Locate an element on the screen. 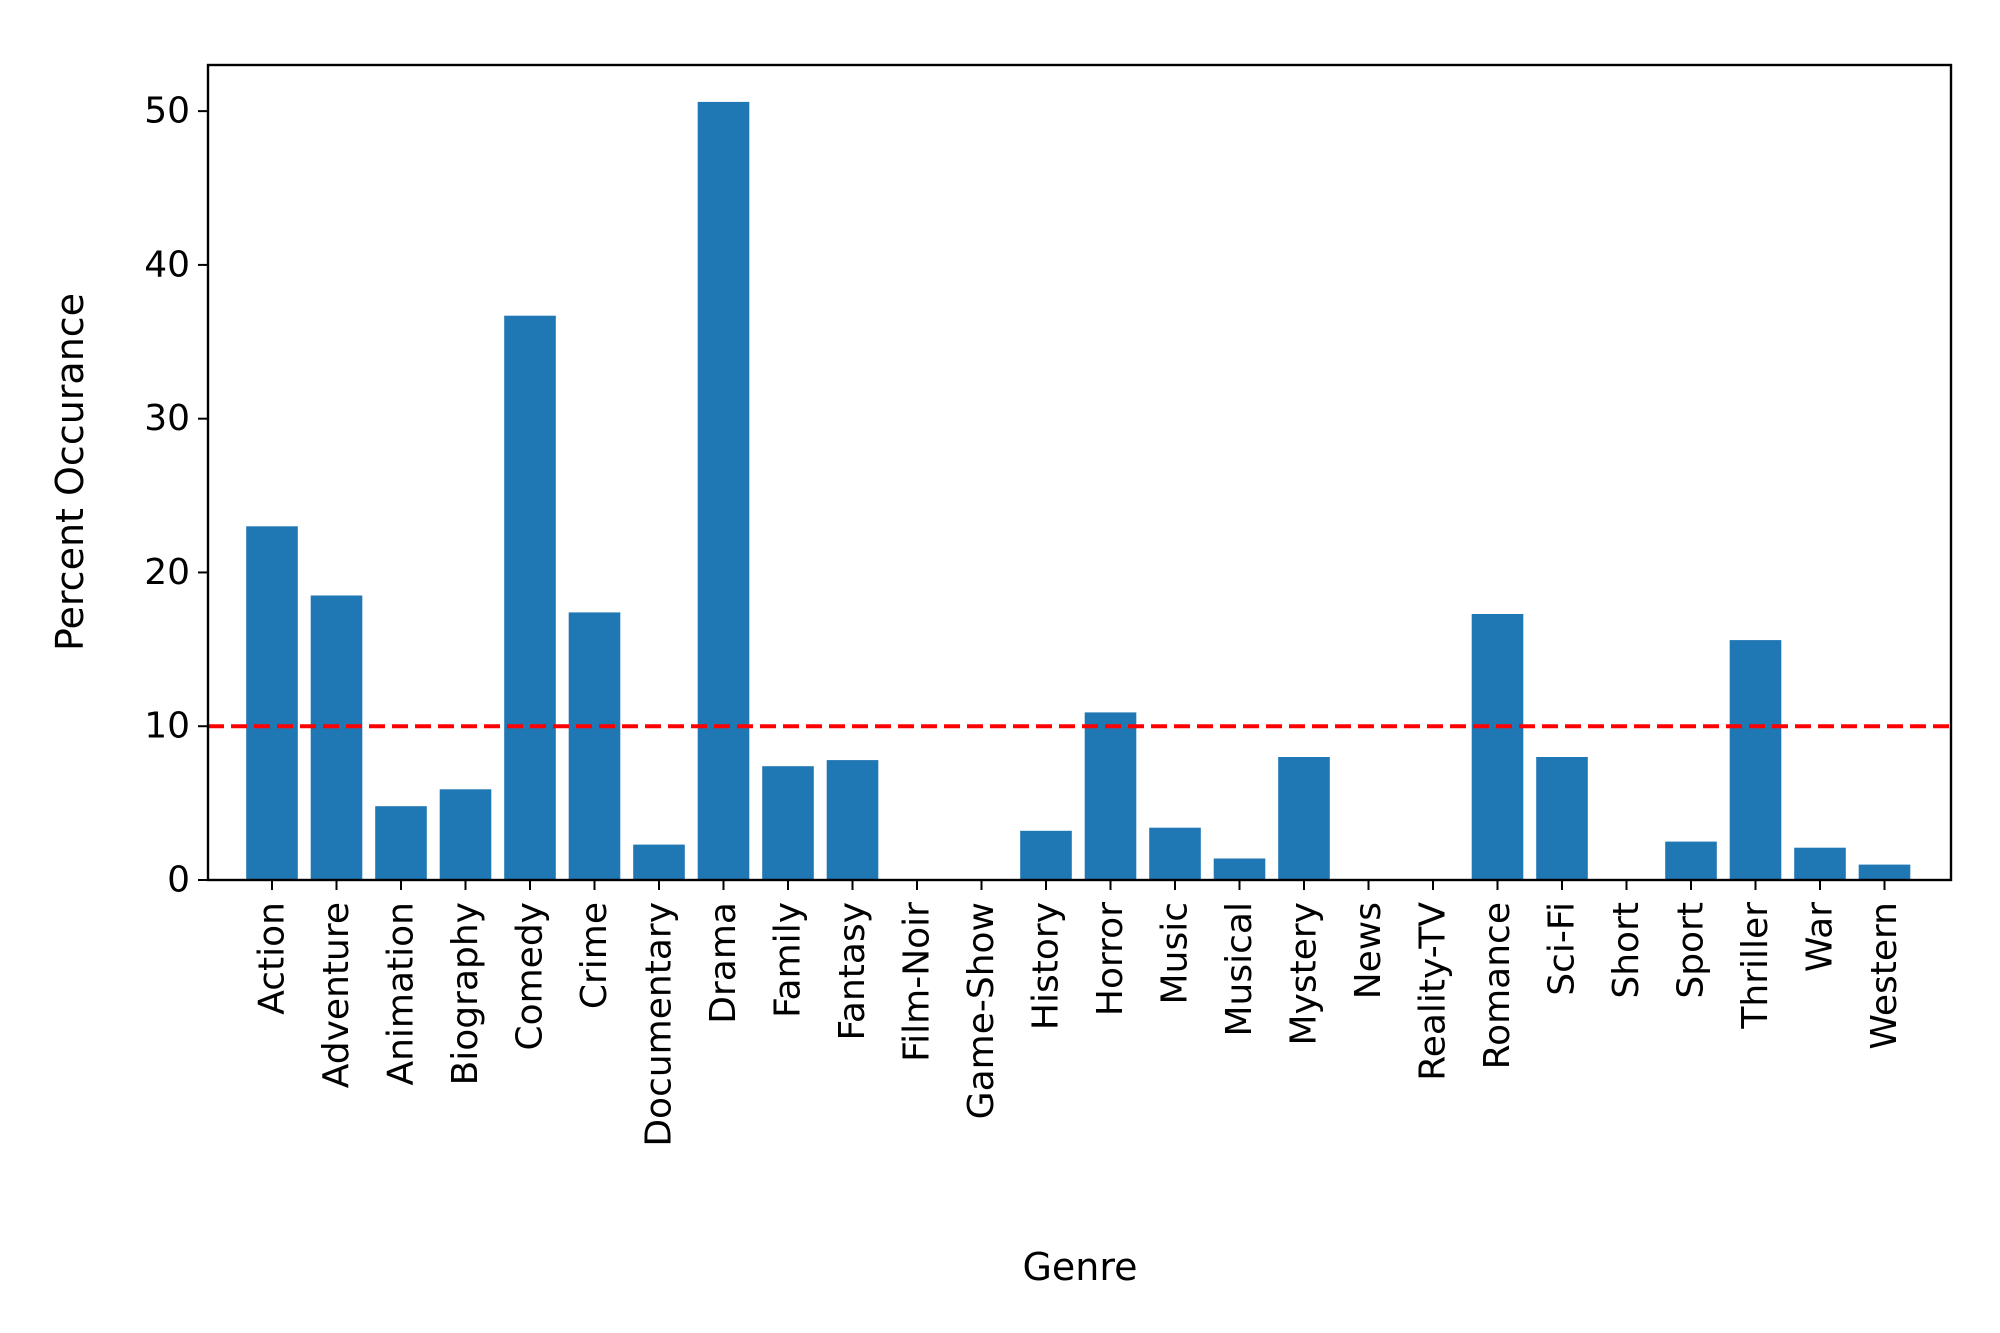 Image resolution: width=2000 pixels, height=1333 pixels. y-axis-title: Percent Occurance is located at coordinates (70, 472).